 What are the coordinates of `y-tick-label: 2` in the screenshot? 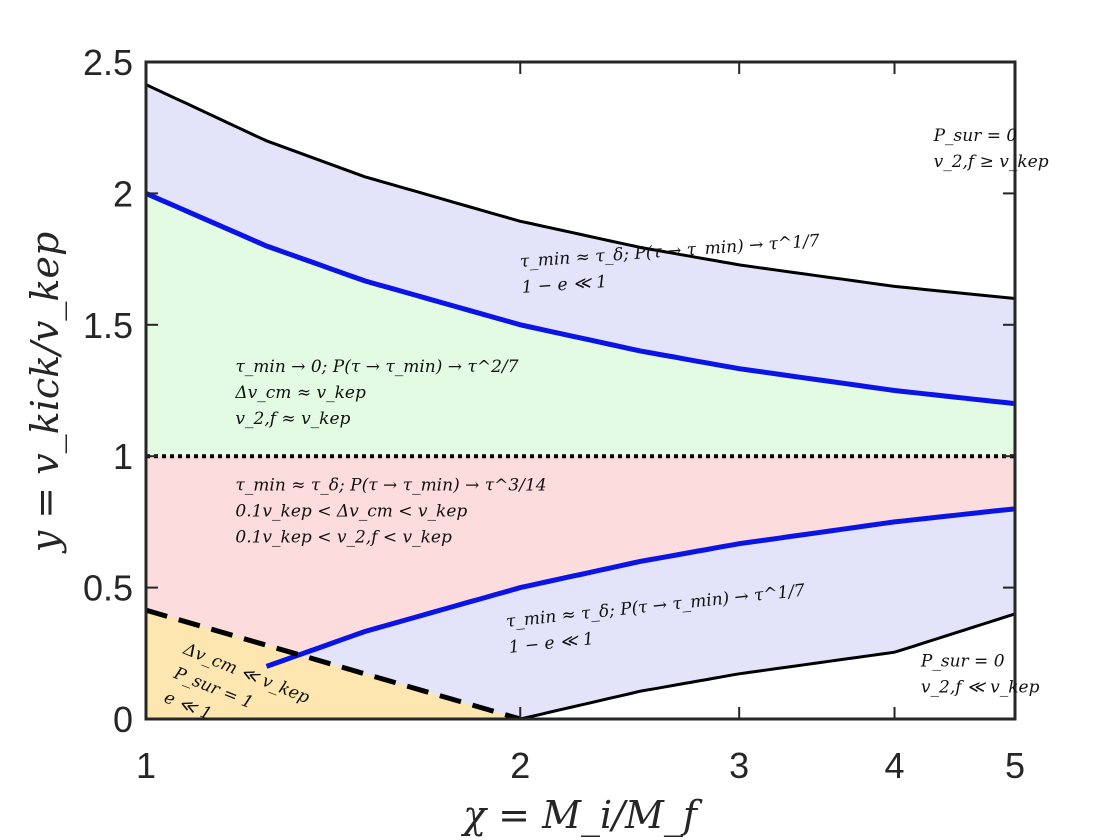 It's located at (123, 193).